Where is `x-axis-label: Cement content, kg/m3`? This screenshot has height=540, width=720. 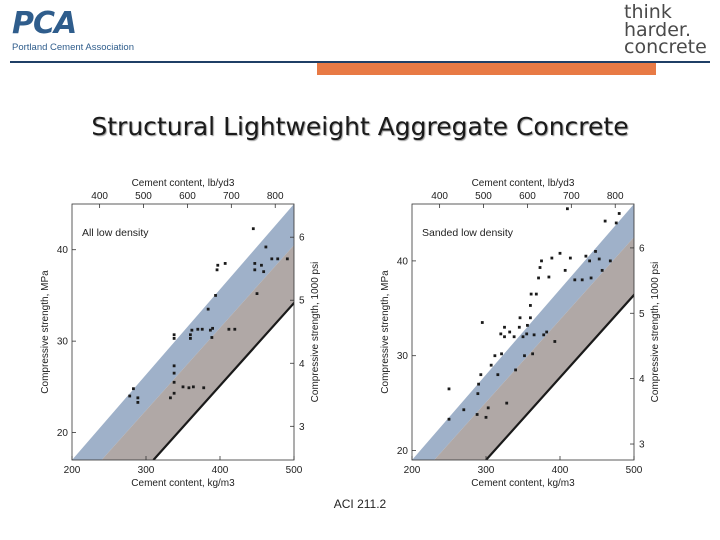 x-axis-label: Cement content, kg/m3 is located at coordinates (523, 483).